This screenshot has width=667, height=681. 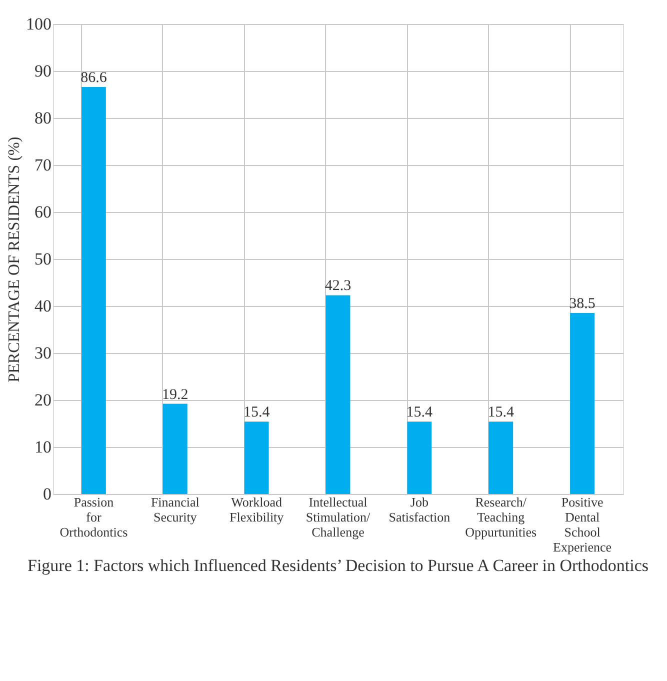 What do you see at coordinates (175, 509) in the screenshot?
I see `x-tick-label: Financial Security` at bounding box center [175, 509].